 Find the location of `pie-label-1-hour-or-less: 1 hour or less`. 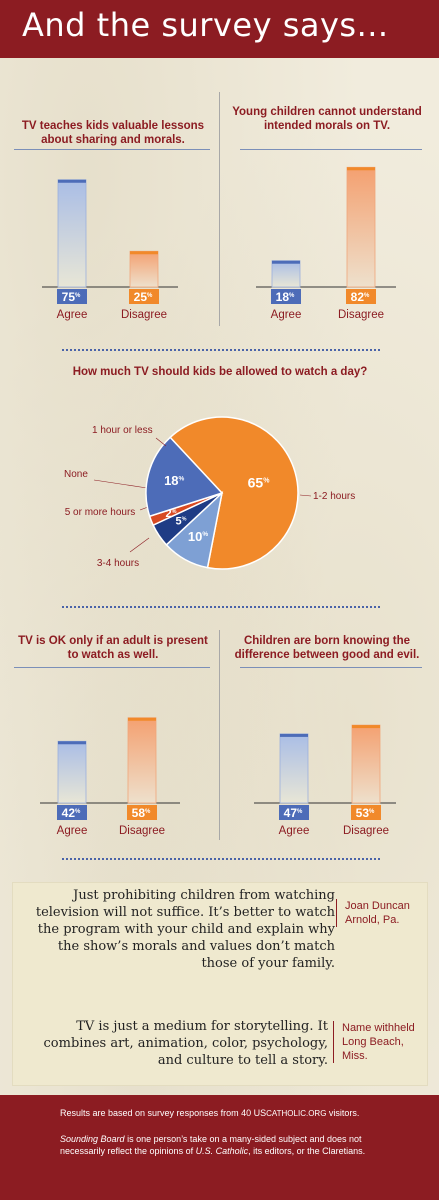

pie-label-1-hour-or-less: 1 hour or less is located at coordinates (122, 430).